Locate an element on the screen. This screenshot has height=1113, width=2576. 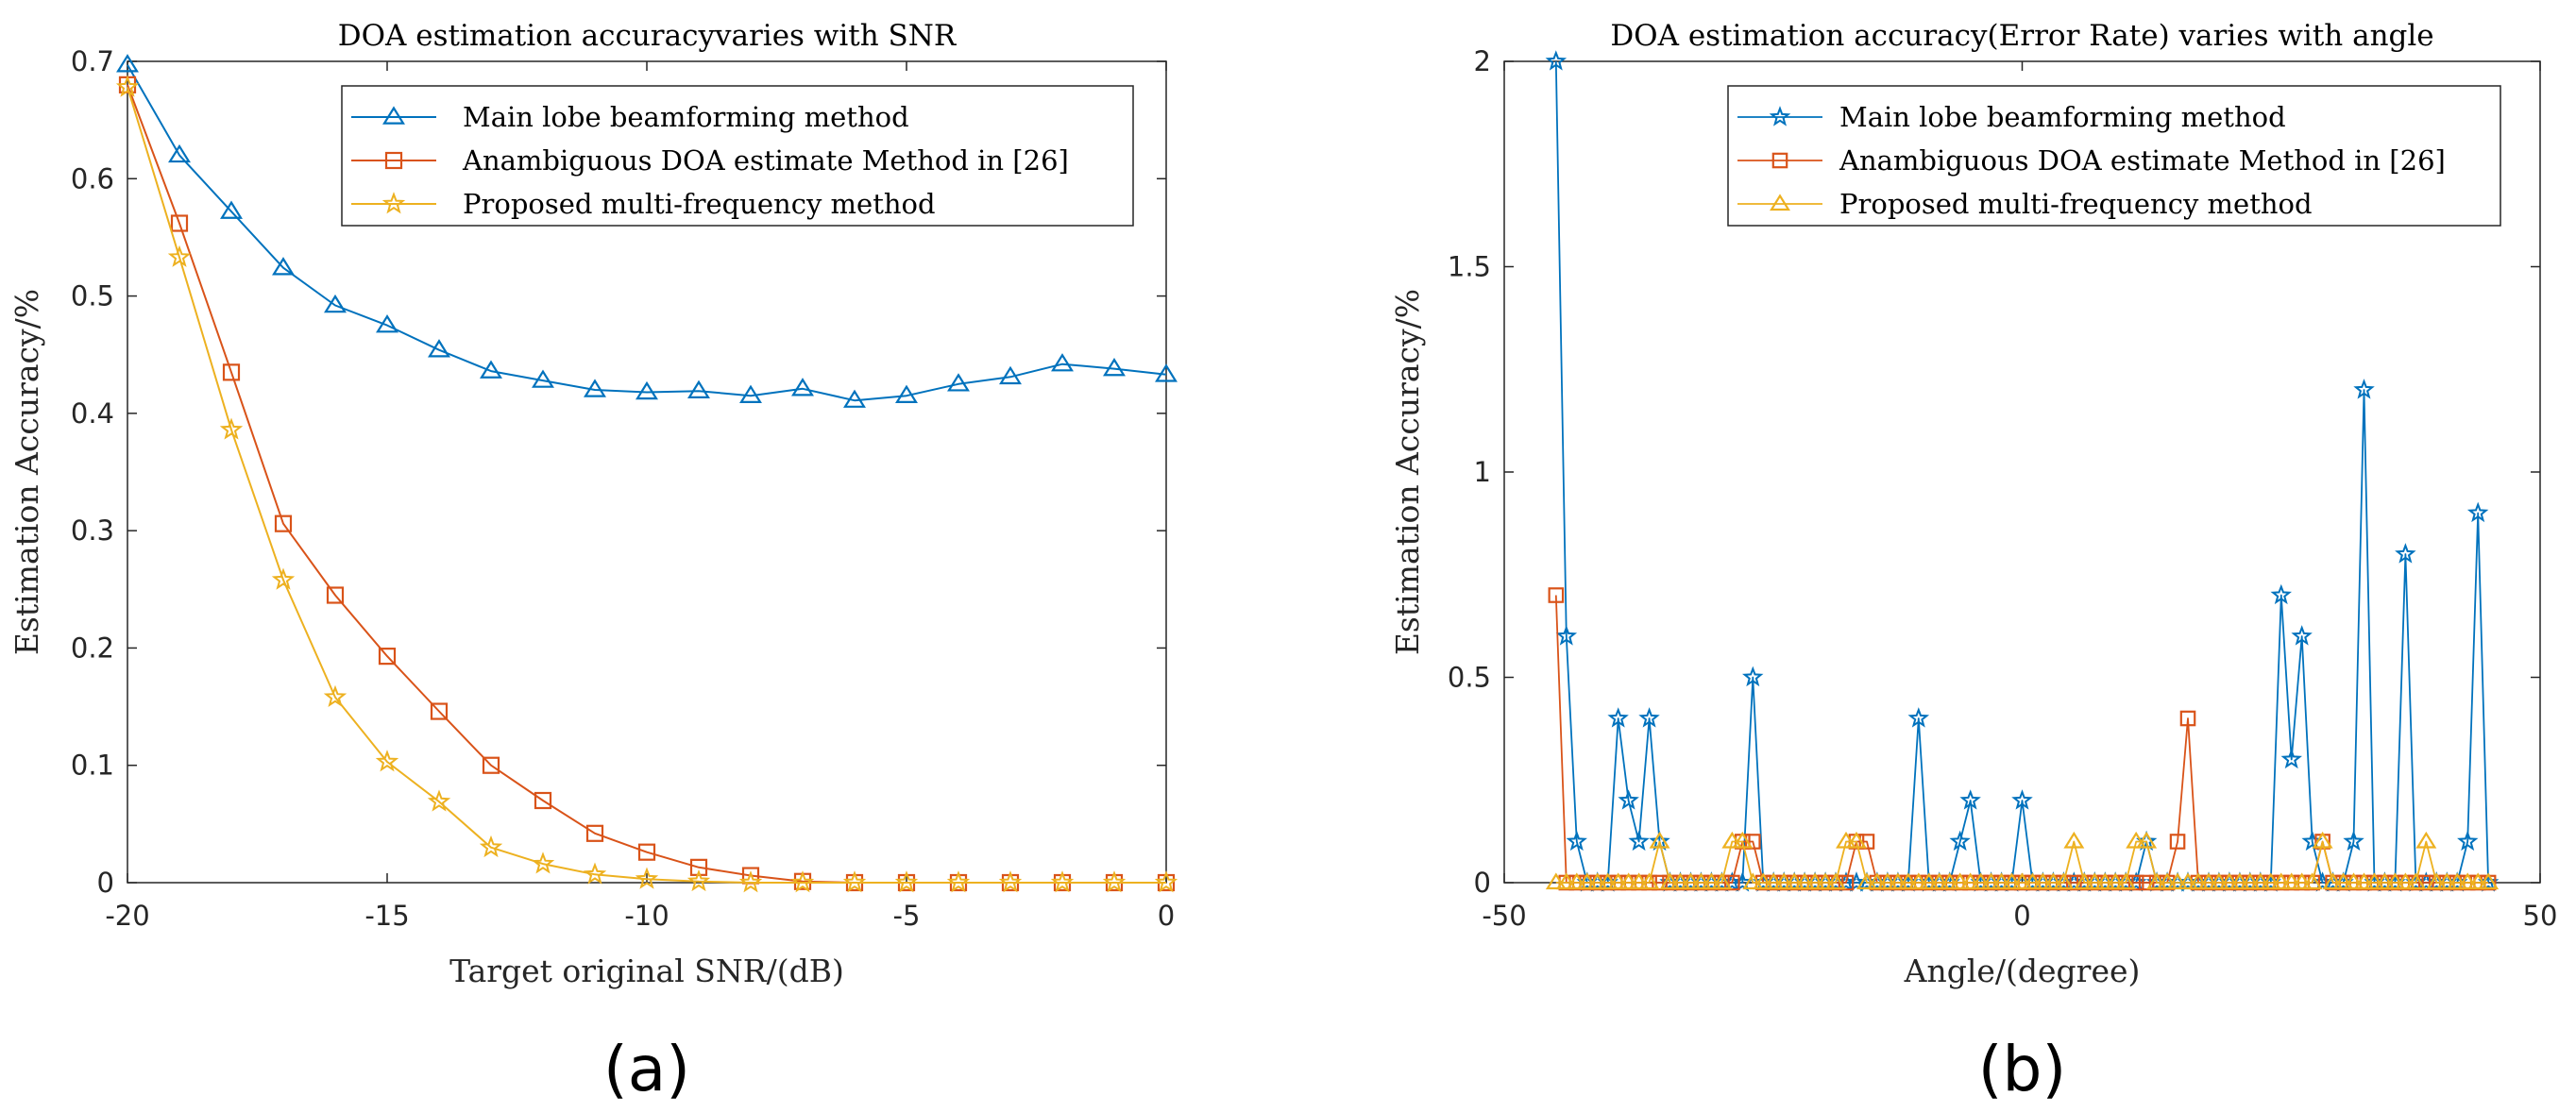
y-tick-label: 0.5 is located at coordinates (1469, 678).